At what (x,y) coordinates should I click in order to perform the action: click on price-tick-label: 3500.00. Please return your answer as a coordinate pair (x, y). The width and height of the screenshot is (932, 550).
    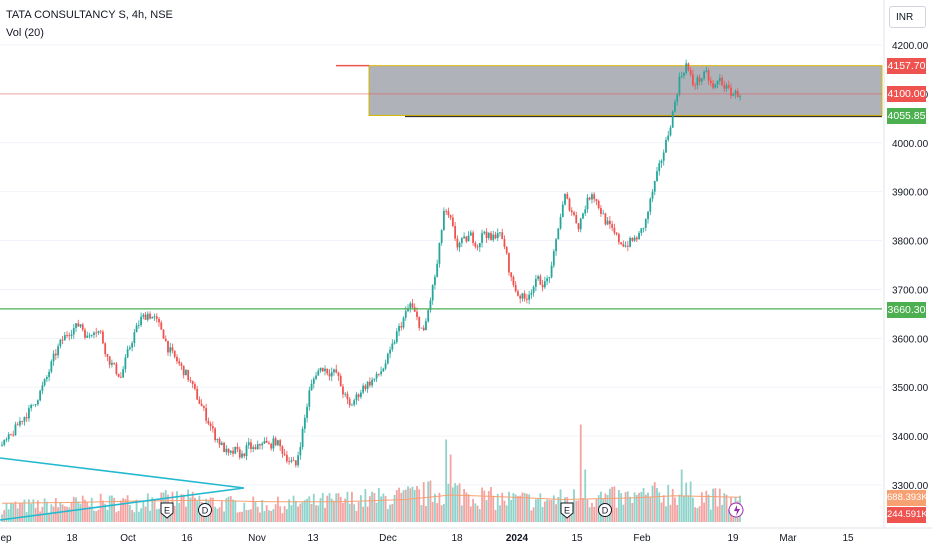
    Looking at the image, I should click on (910, 388).